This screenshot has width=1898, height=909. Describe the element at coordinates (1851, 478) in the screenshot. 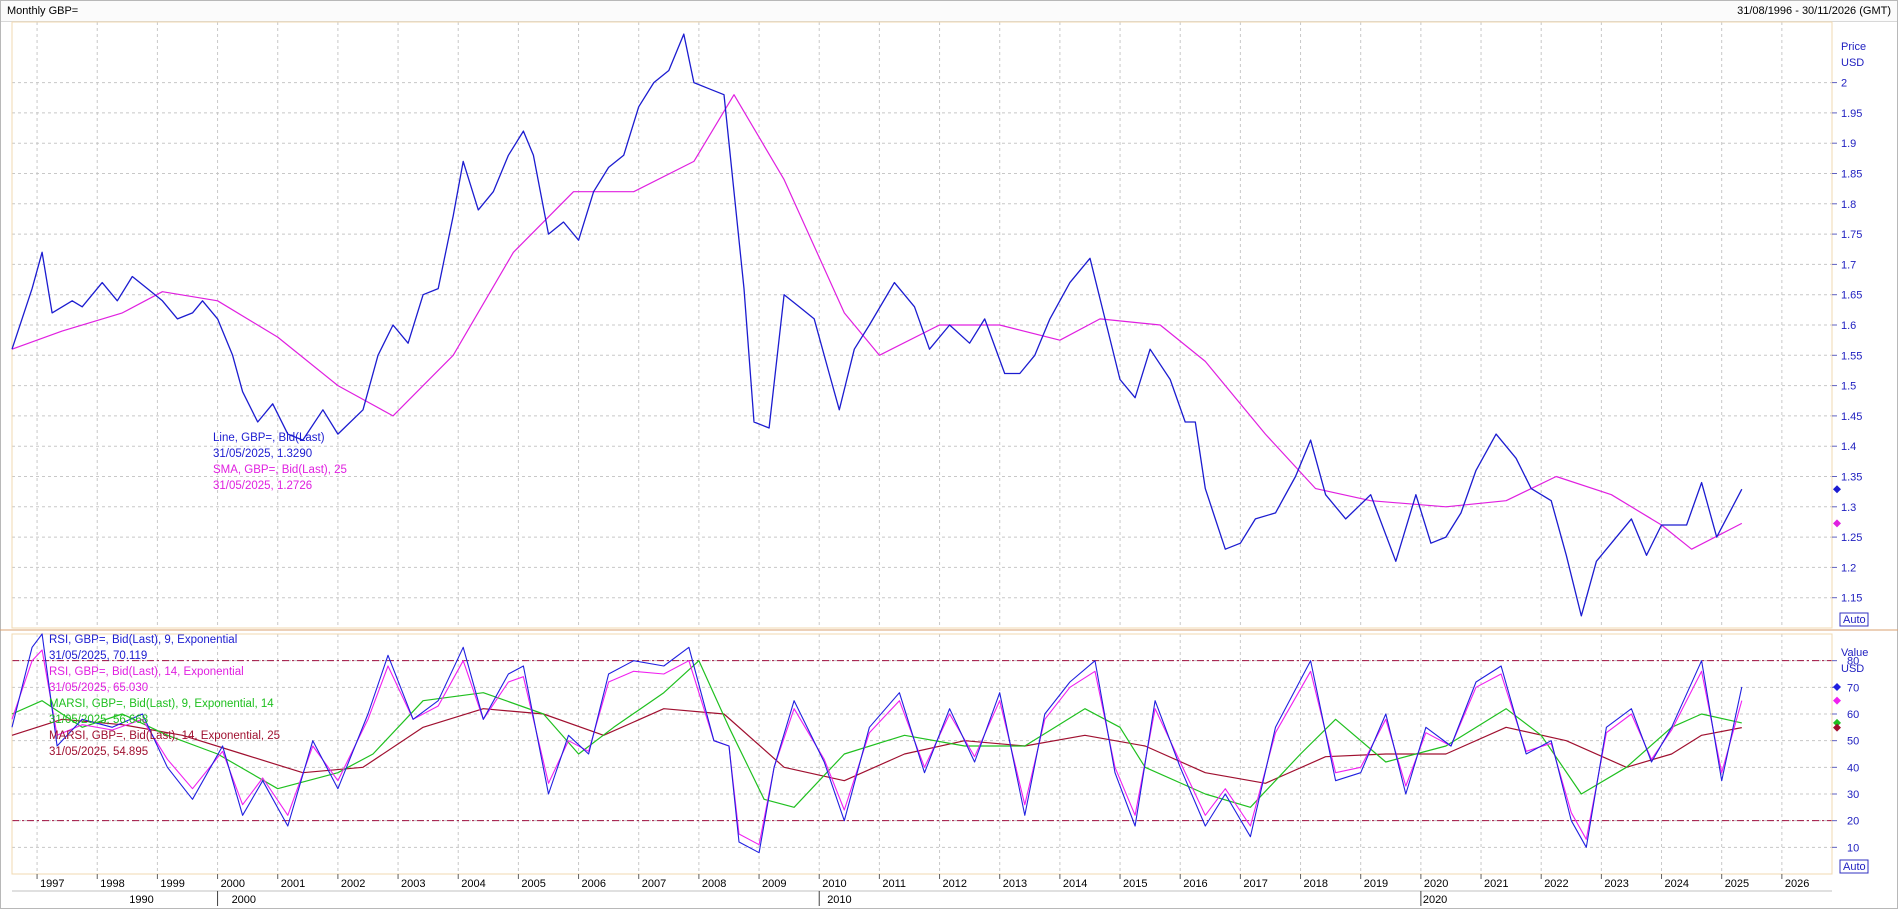

I see `price-tick-label: 1.35` at that location.